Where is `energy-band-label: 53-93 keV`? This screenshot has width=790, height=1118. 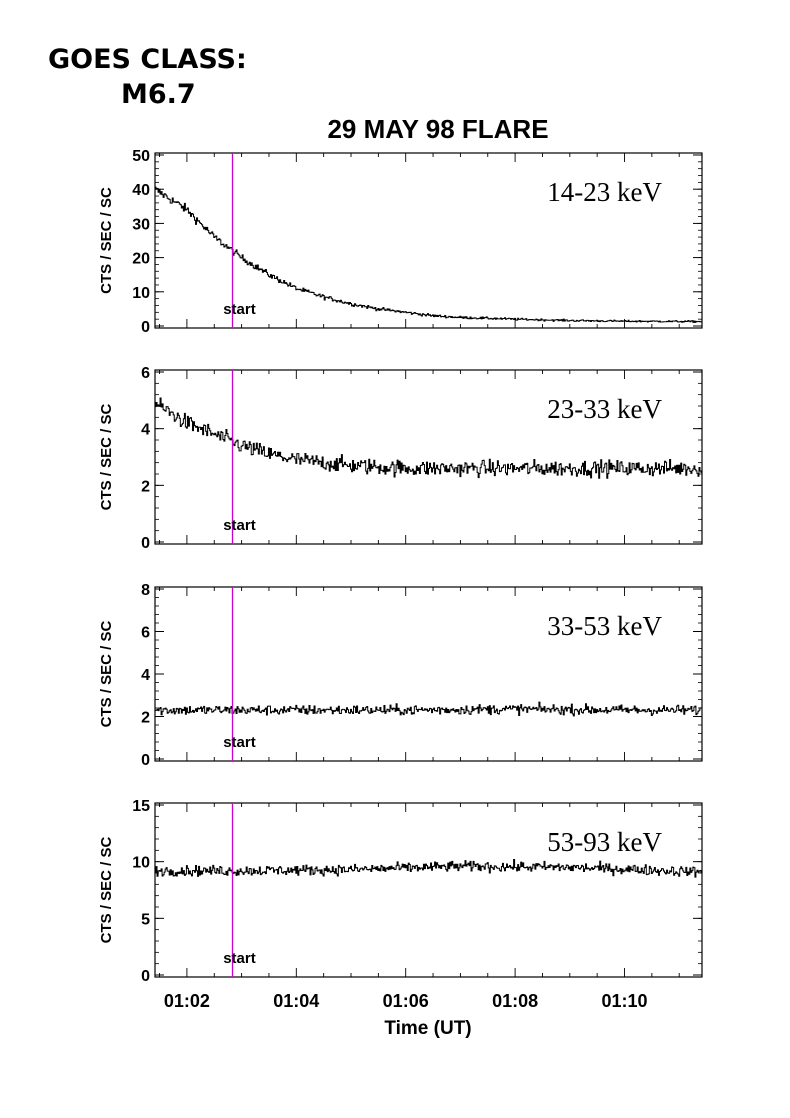 energy-band-label: 53-93 keV is located at coordinates (604, 842).